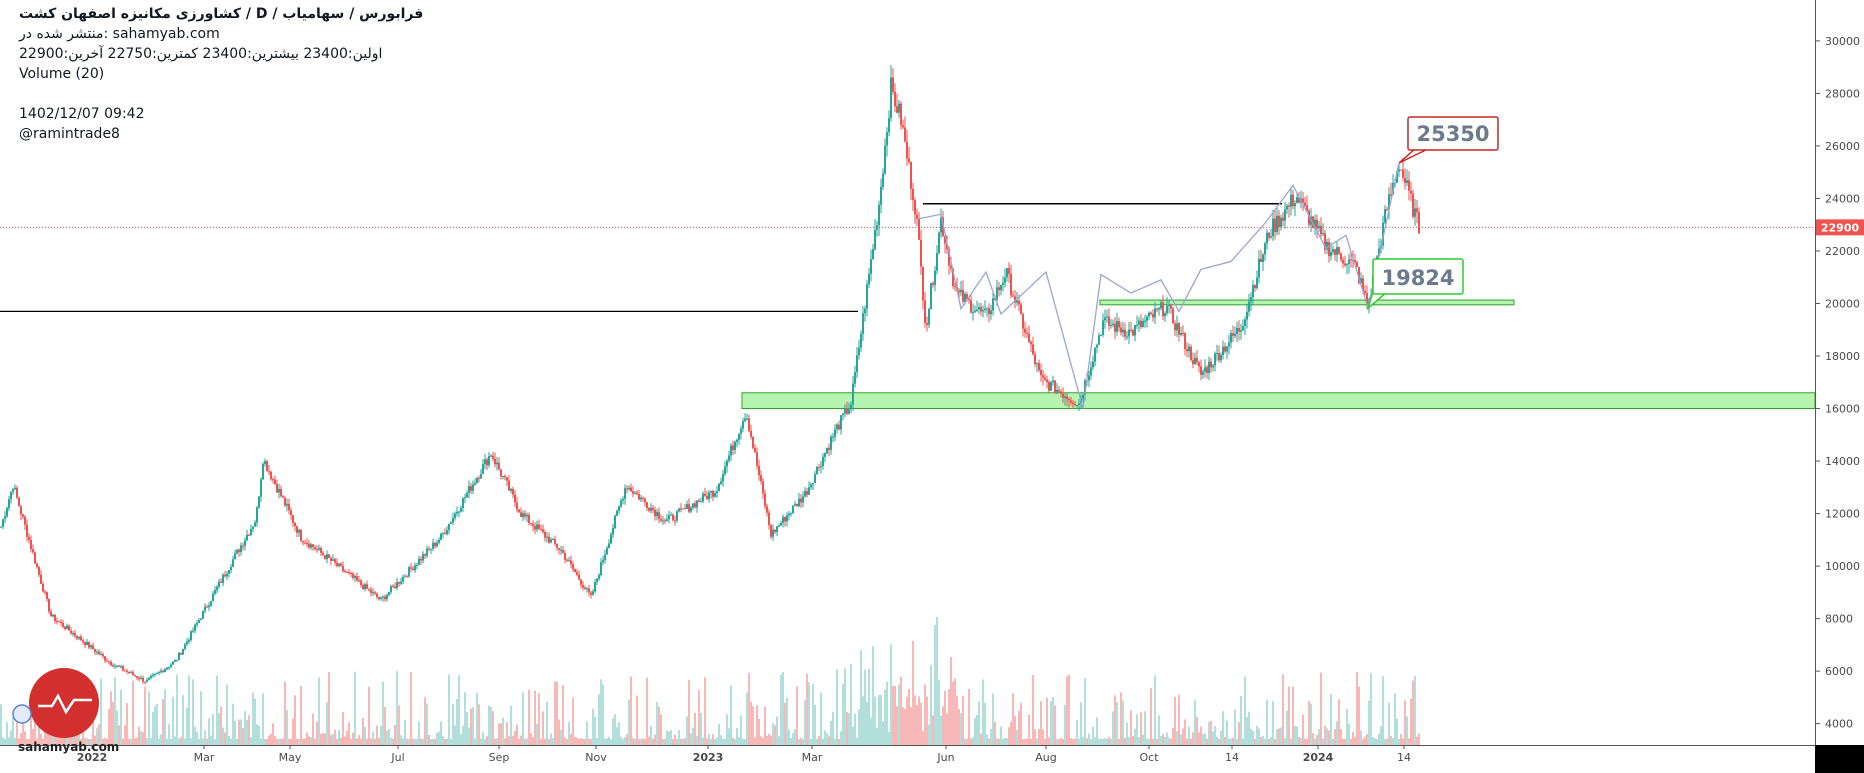 The image size is (1864, 773). I want to click on sahamyab-logo, so click(55, 703).